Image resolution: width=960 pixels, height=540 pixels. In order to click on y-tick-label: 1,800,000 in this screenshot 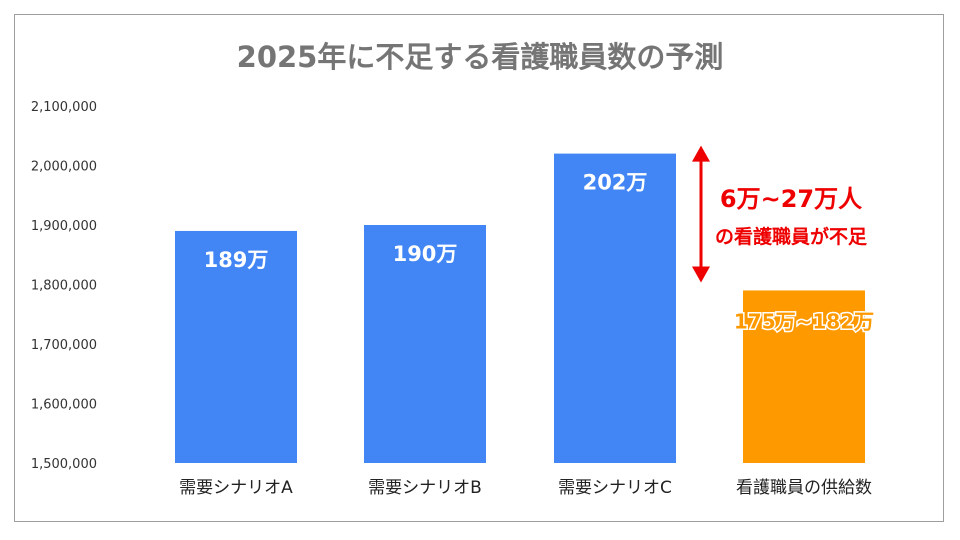, I will do `click(64, 286)`.